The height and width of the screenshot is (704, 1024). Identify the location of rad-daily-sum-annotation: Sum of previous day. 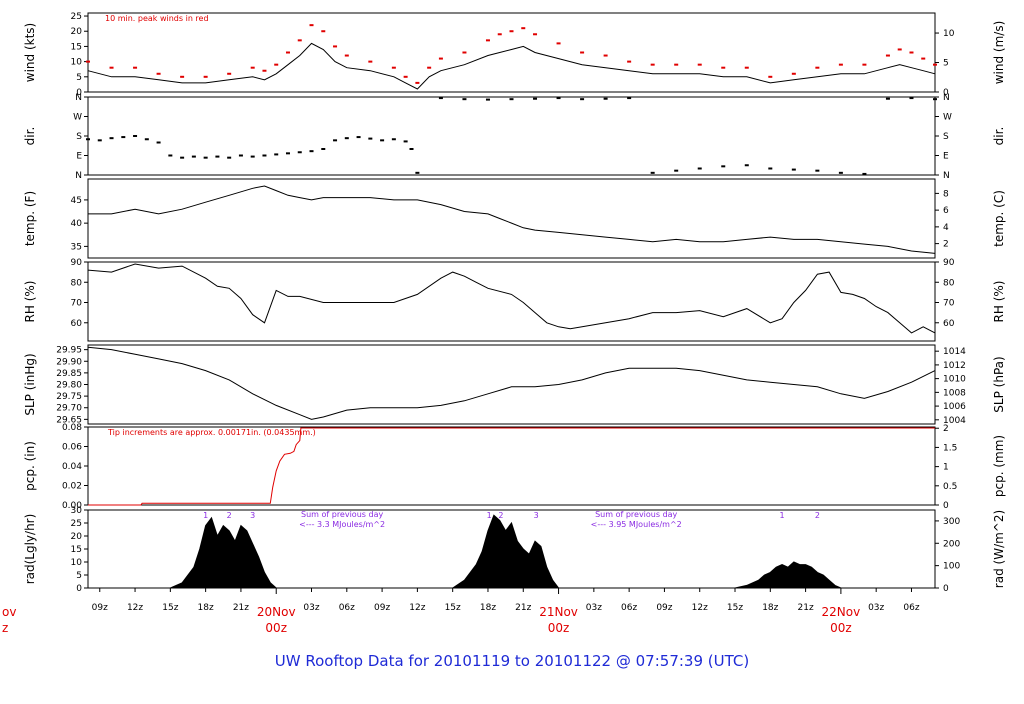
(636, 514).